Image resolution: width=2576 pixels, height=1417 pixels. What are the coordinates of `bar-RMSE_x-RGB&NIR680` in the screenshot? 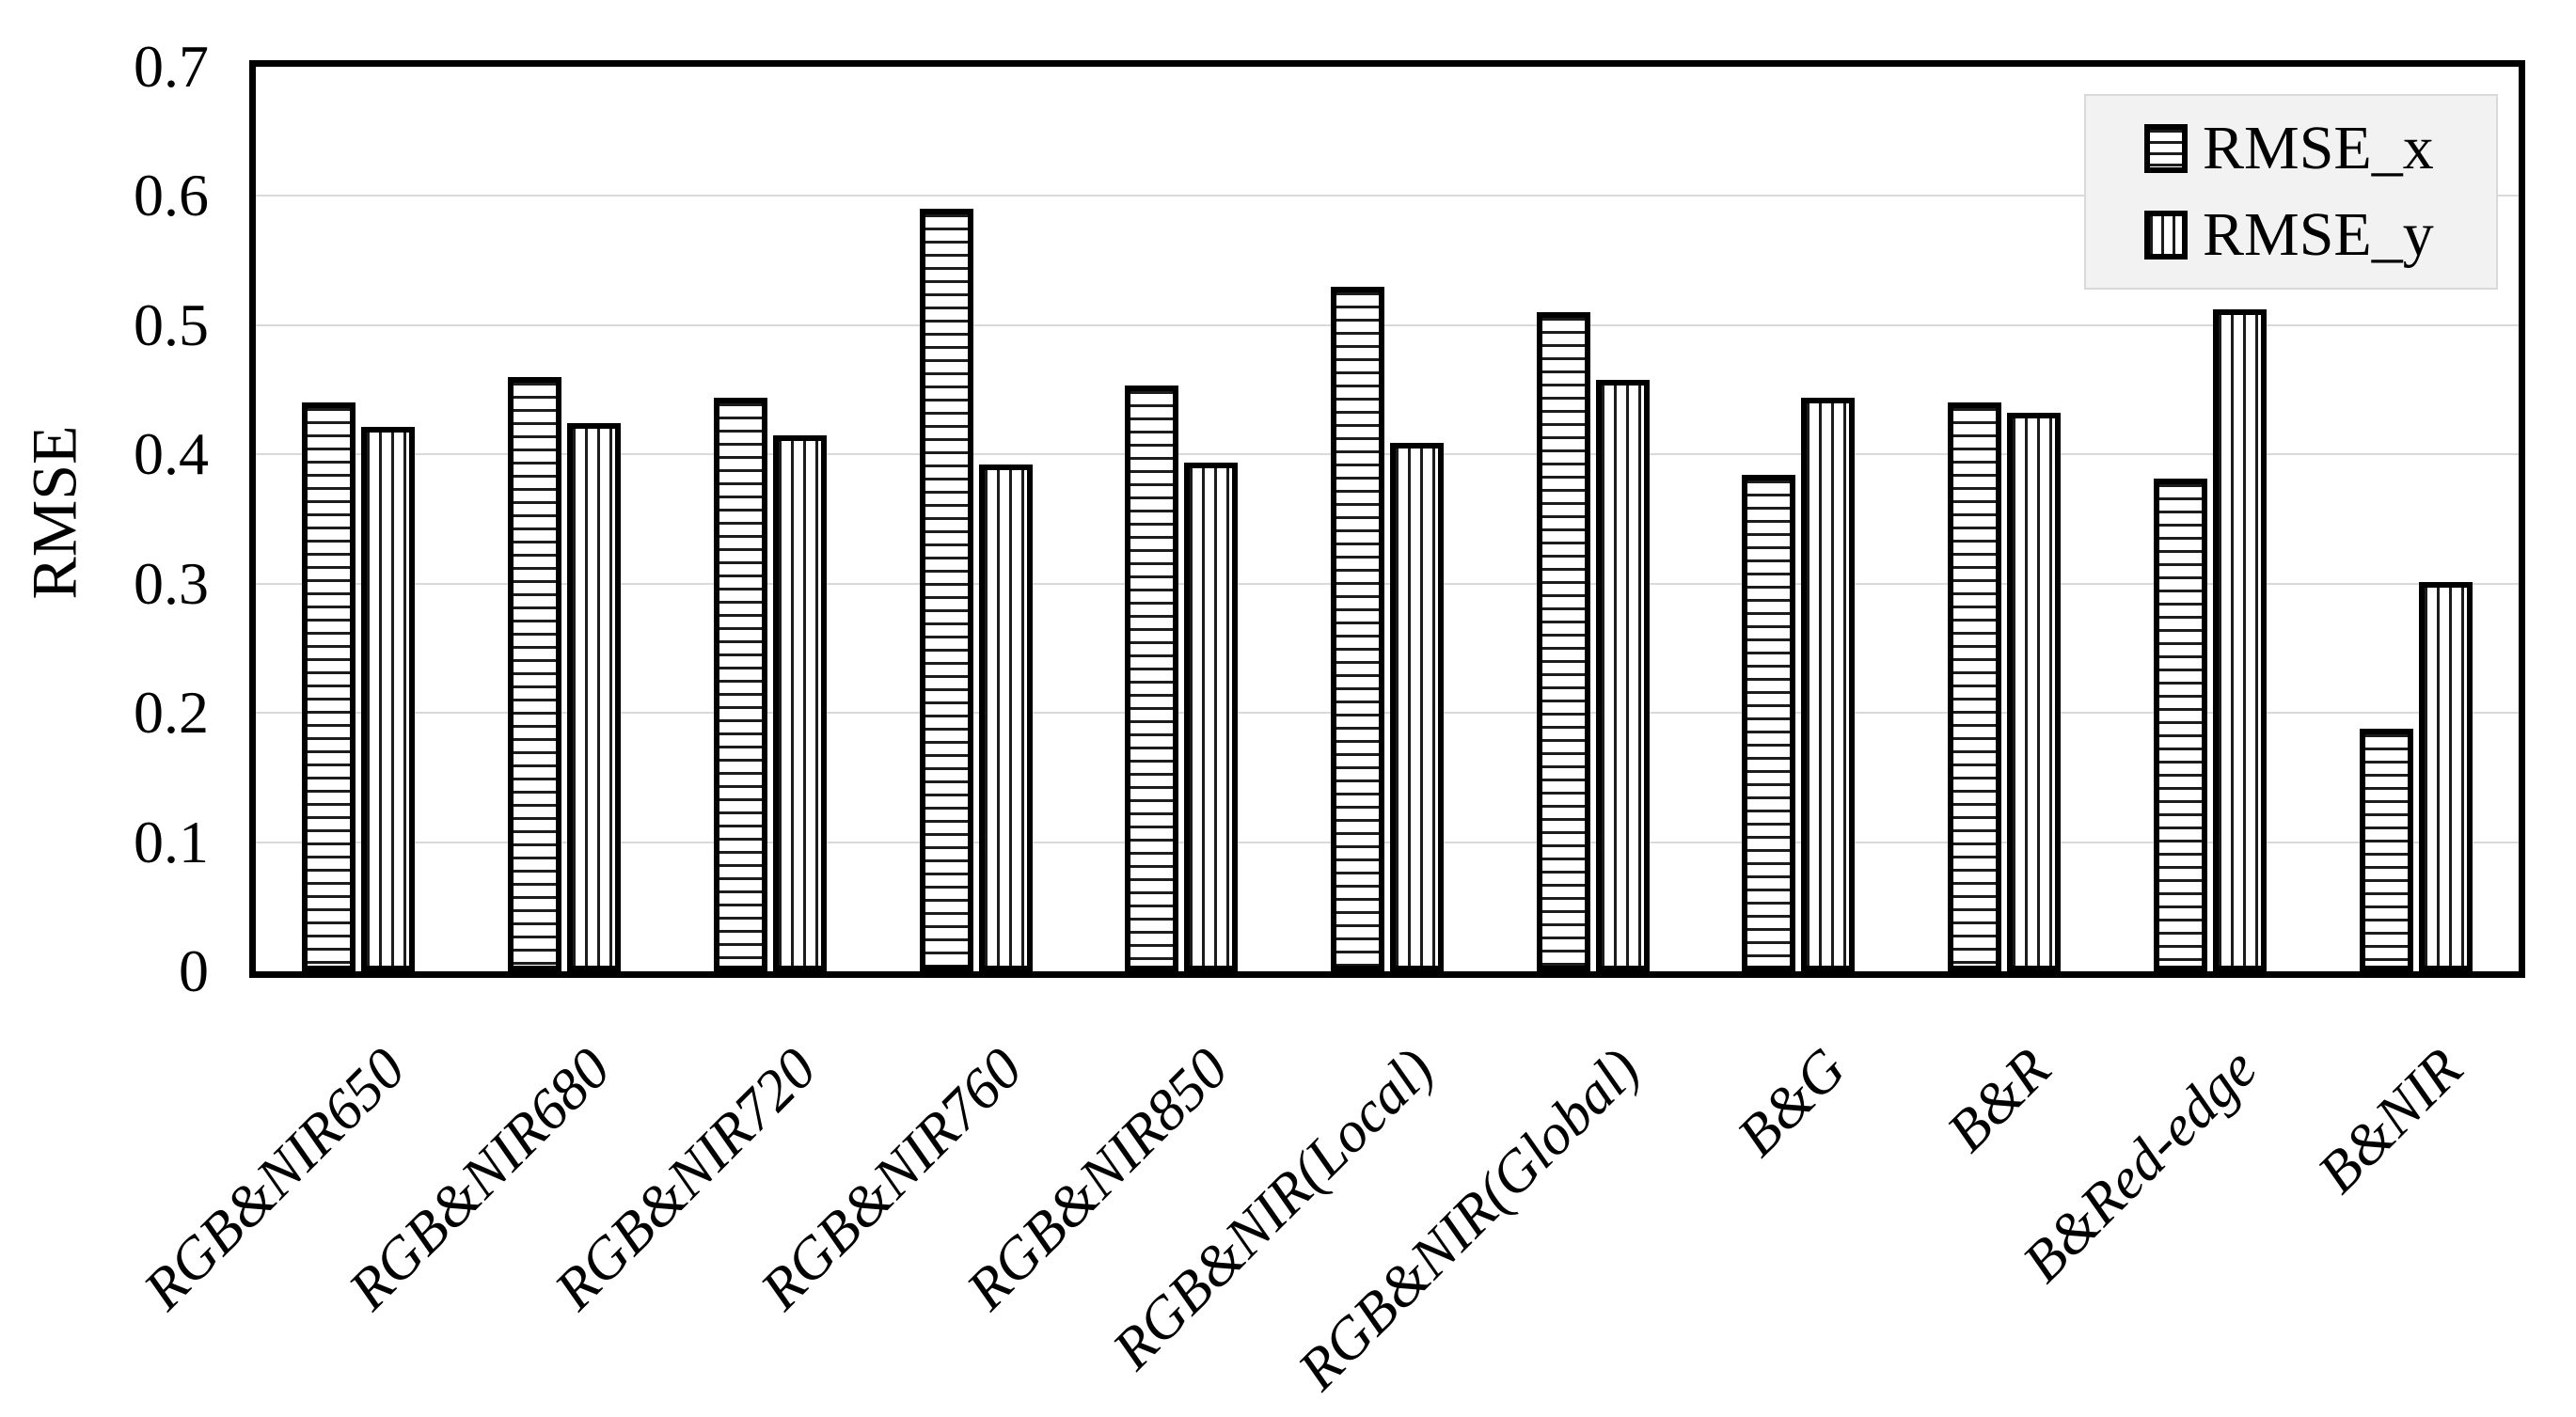 It's located at (535, 673).